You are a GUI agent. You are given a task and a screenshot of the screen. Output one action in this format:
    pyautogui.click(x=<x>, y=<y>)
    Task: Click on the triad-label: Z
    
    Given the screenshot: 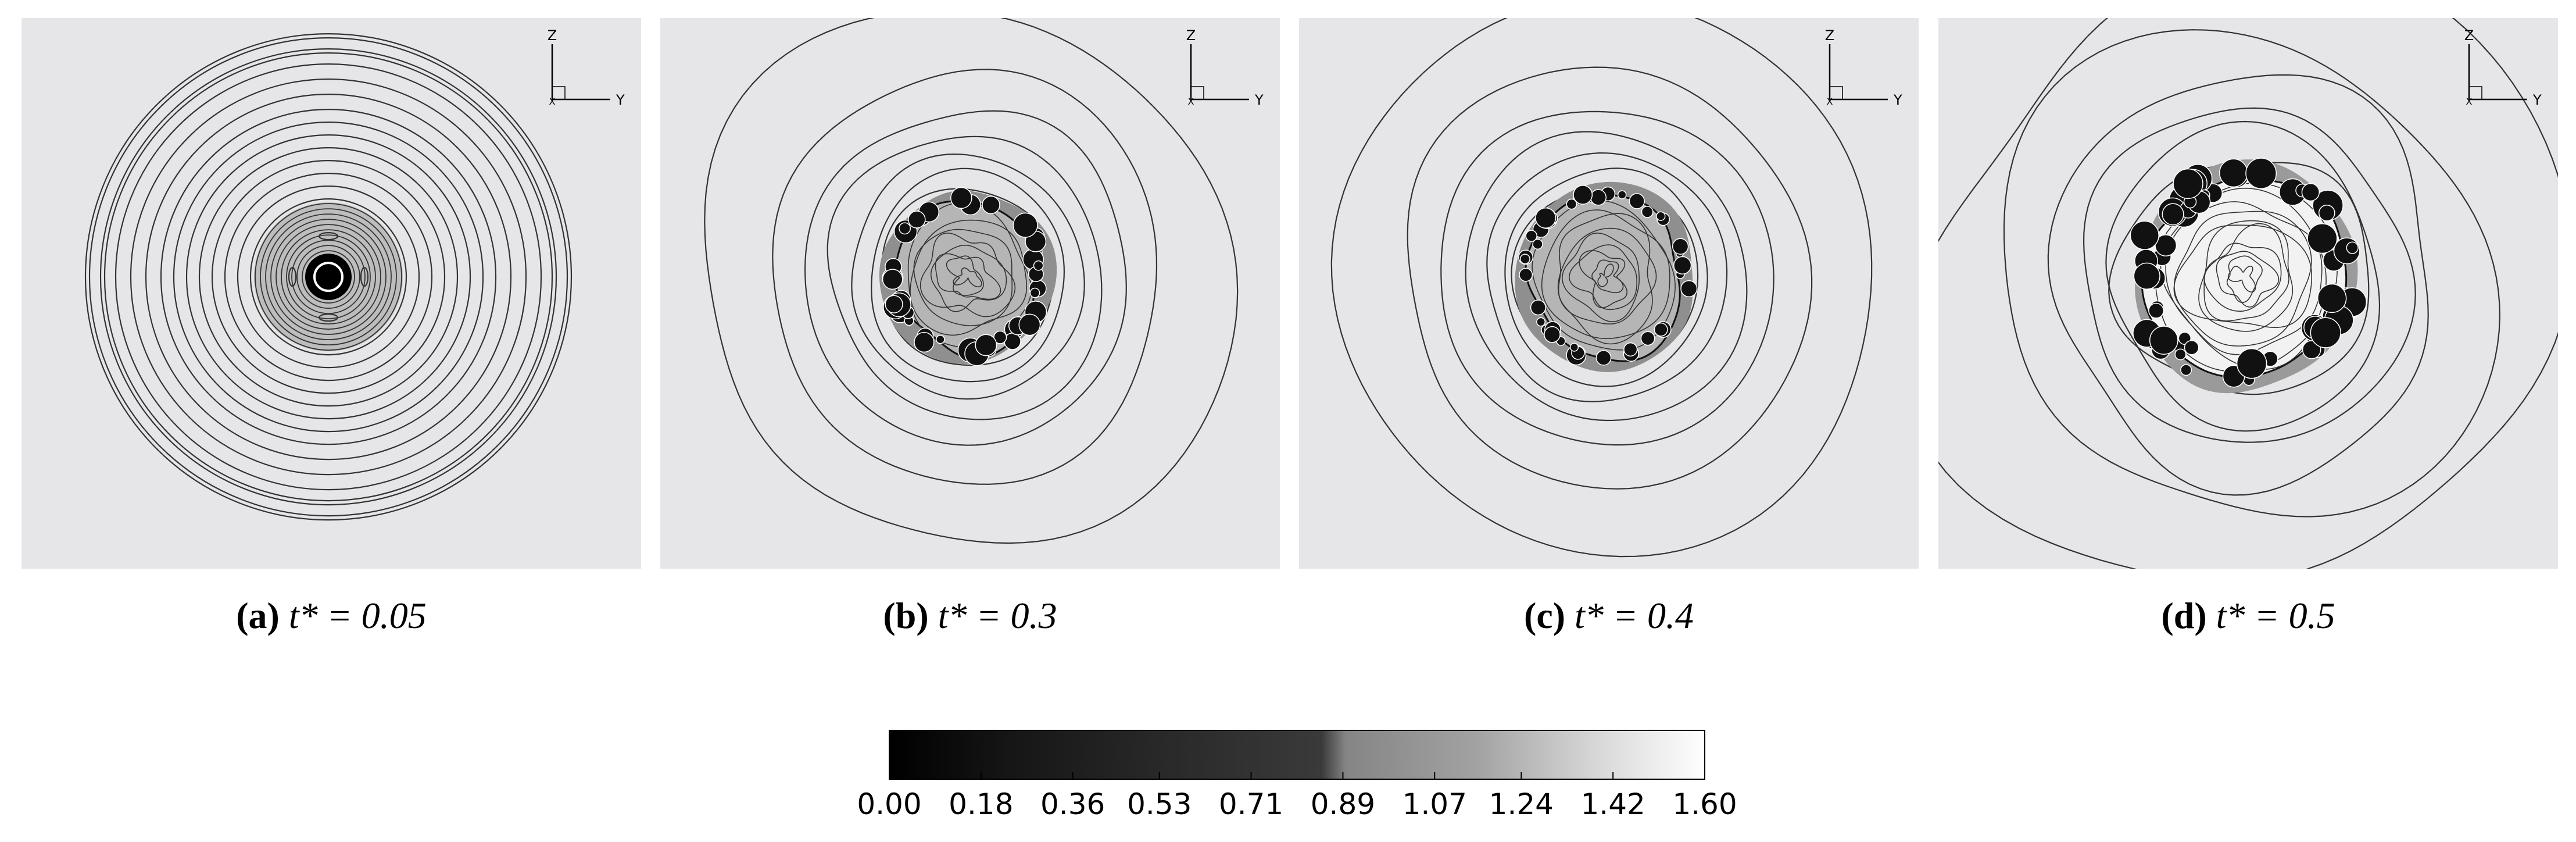 What is the action you would take?
    pyautogui.click(x=1191, y=35)
    